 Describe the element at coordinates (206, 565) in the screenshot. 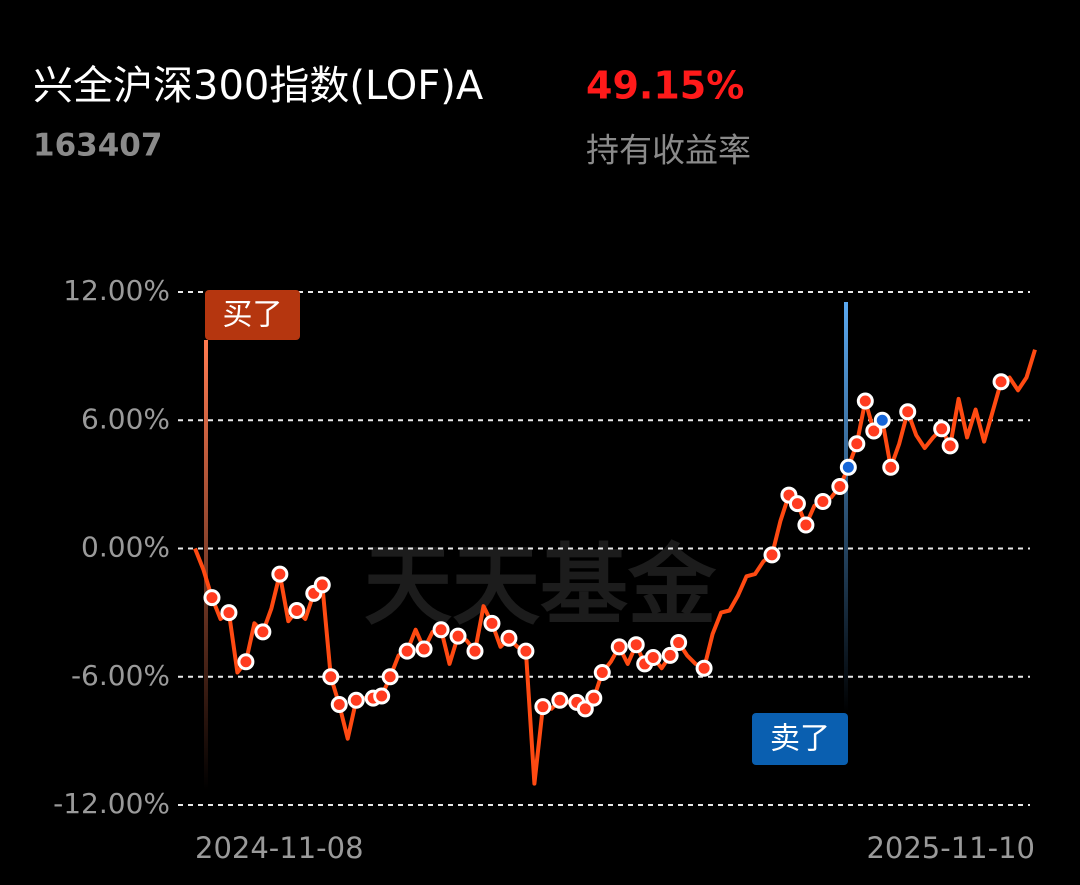

I see `buy-guide` at that location.